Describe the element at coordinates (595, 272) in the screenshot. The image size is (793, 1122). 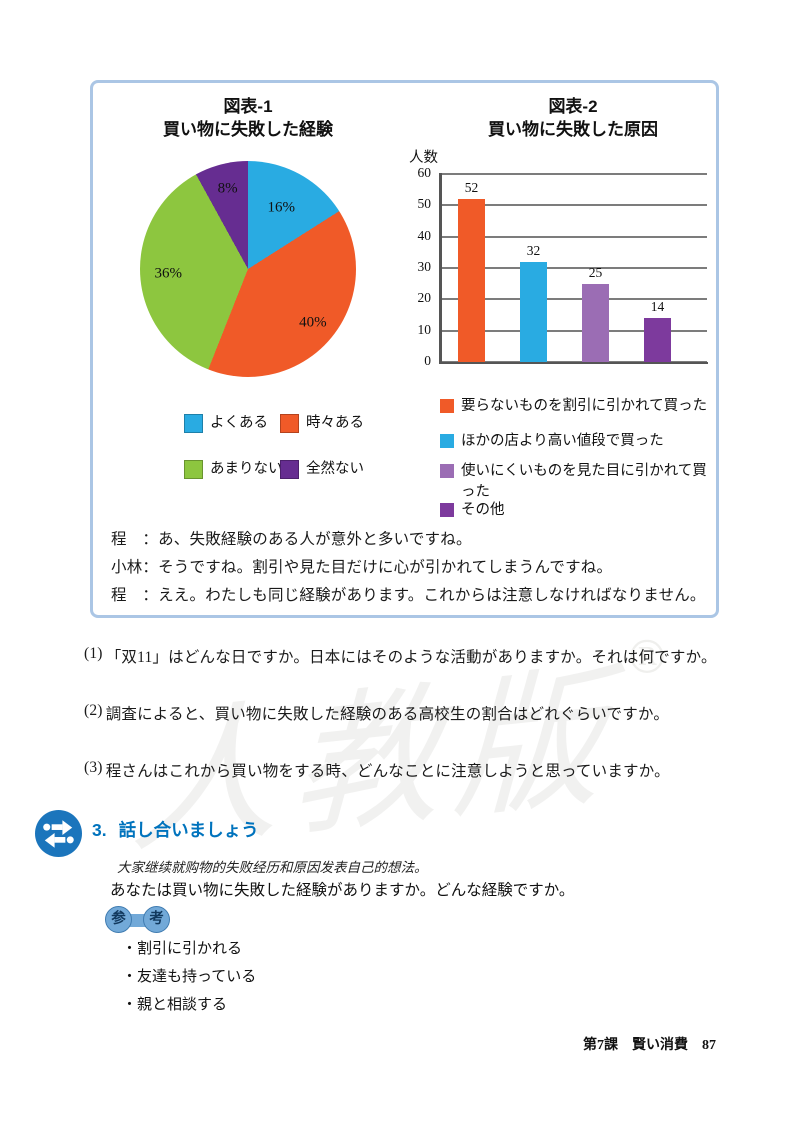
I see `bar-value-label: 25` at that location.